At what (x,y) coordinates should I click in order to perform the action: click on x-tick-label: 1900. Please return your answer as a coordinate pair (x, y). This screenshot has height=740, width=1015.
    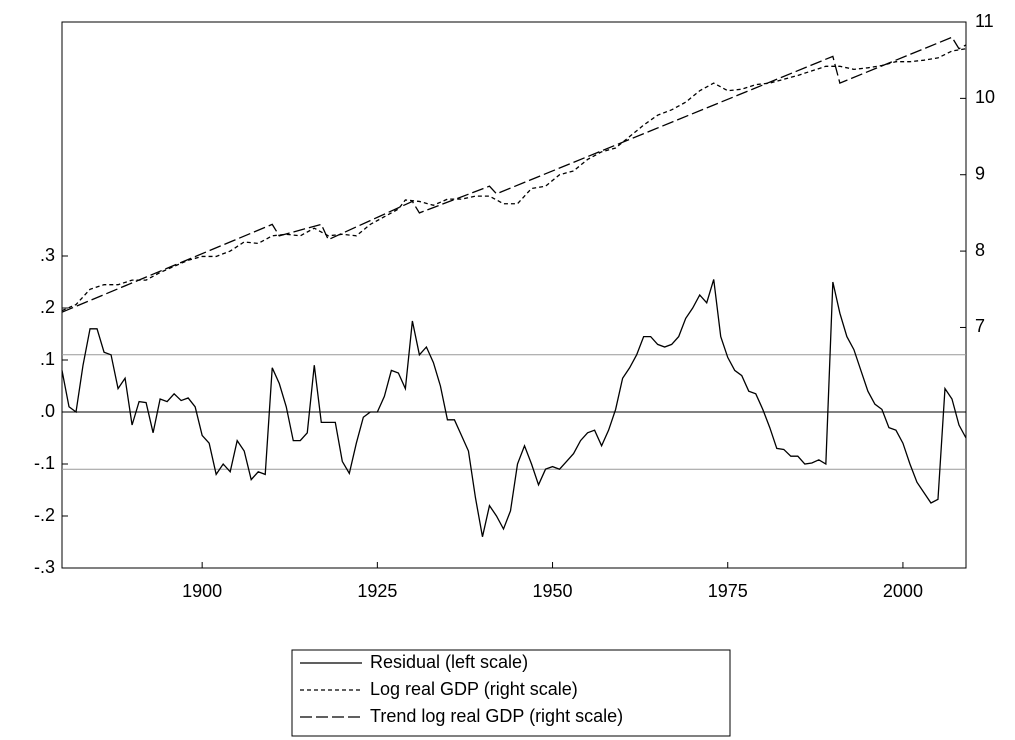
    Looking at the image, I should click on (202, 591).